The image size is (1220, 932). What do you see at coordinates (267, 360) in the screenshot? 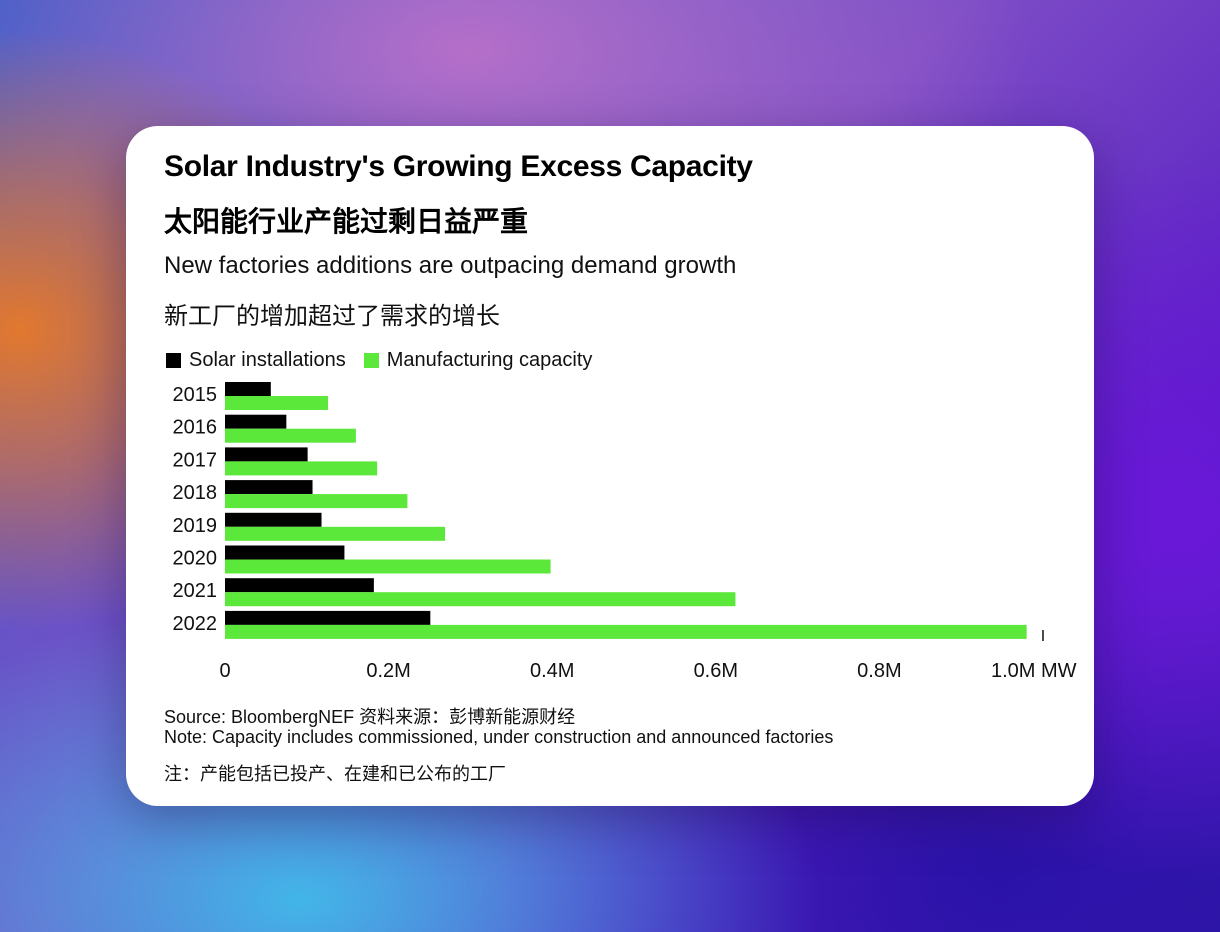
I see `legend-label-installations: Solar installations` at bounding box center [267, 360].